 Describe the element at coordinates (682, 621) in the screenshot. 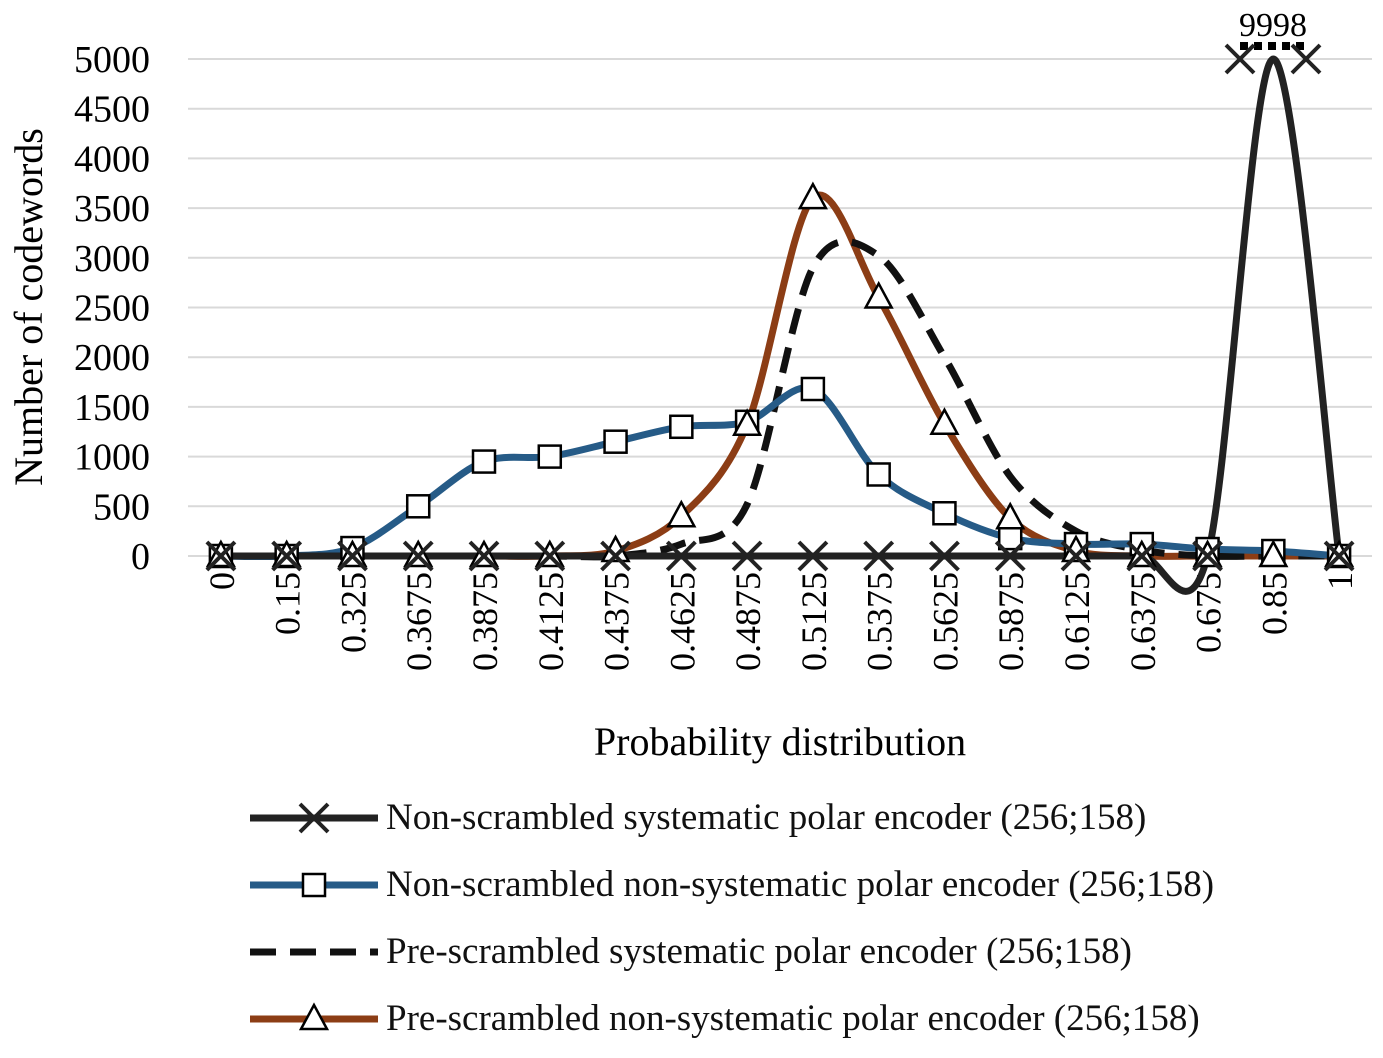

I see `x-tick-label: 0.4625` at that location.